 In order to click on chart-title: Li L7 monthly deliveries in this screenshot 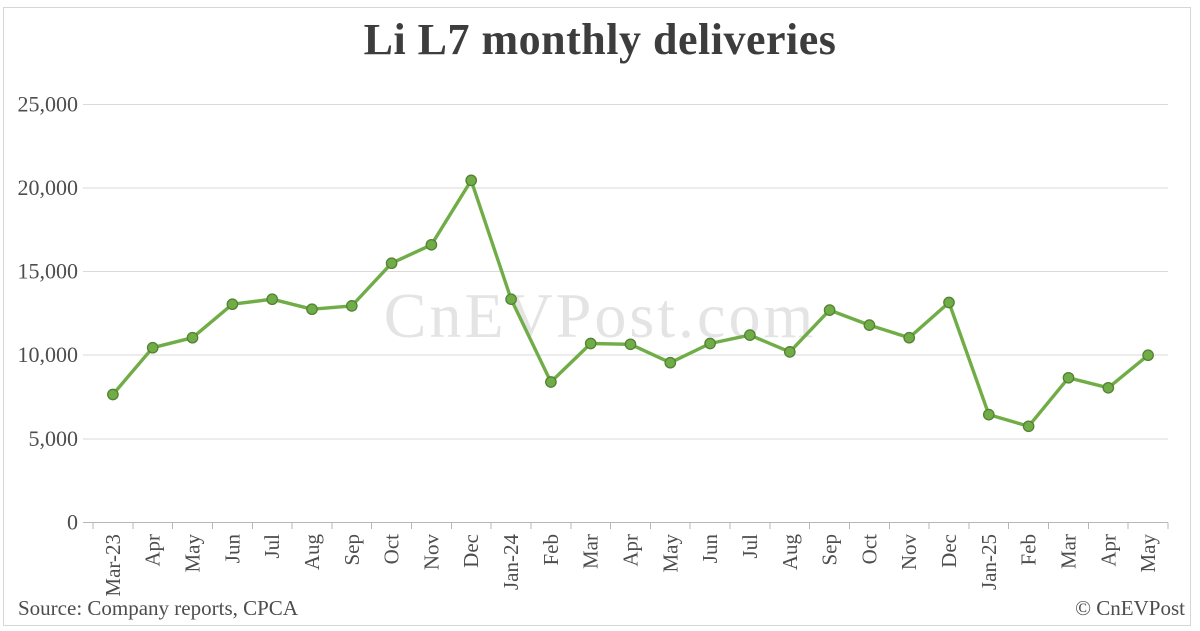, I will do `click(600, 39)`.